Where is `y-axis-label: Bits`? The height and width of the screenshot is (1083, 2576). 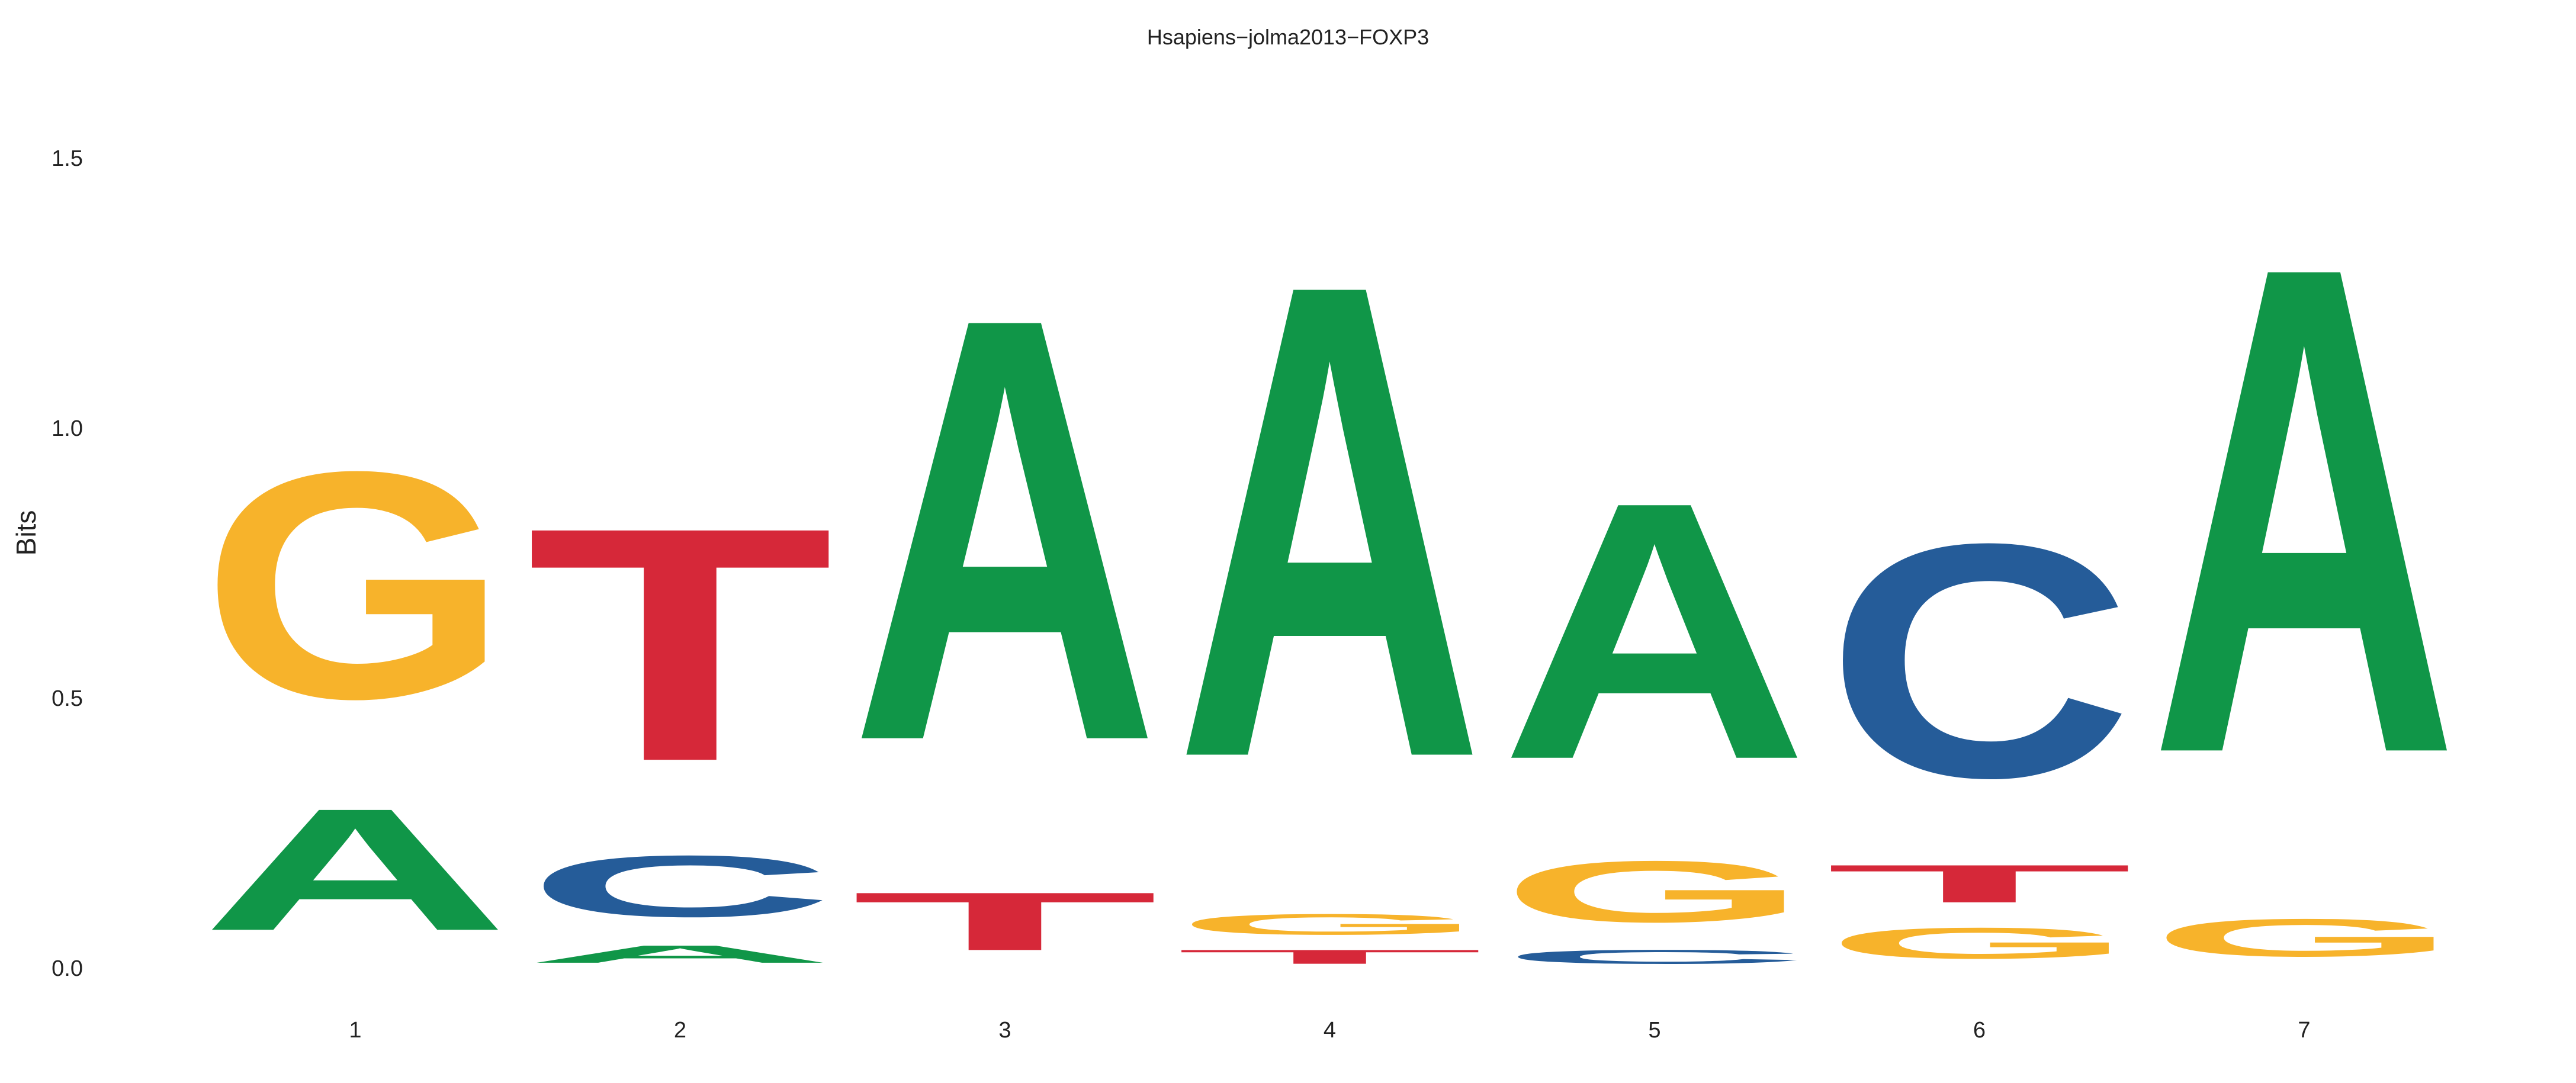 y-axis-label: Bits is located at coordinates (26, 533).